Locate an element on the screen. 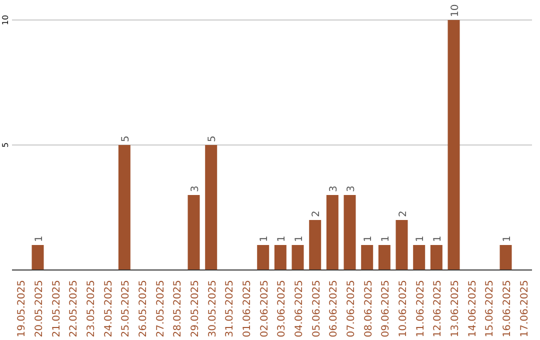  x-tick-label: 21.05.2025 is located at coordinates (56, 309).